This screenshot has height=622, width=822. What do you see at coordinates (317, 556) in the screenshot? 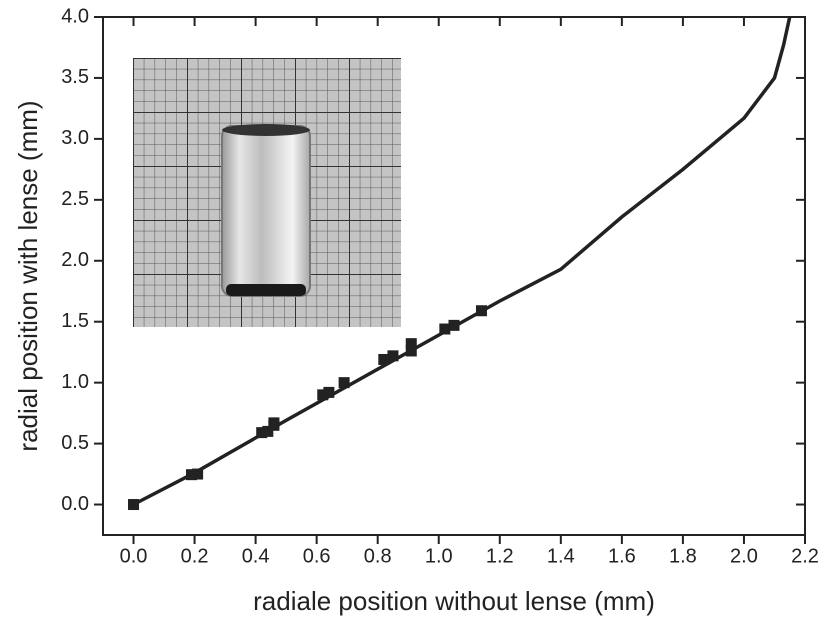
I see `x-tick-label: 0.6` at bounding box center [317, 556].